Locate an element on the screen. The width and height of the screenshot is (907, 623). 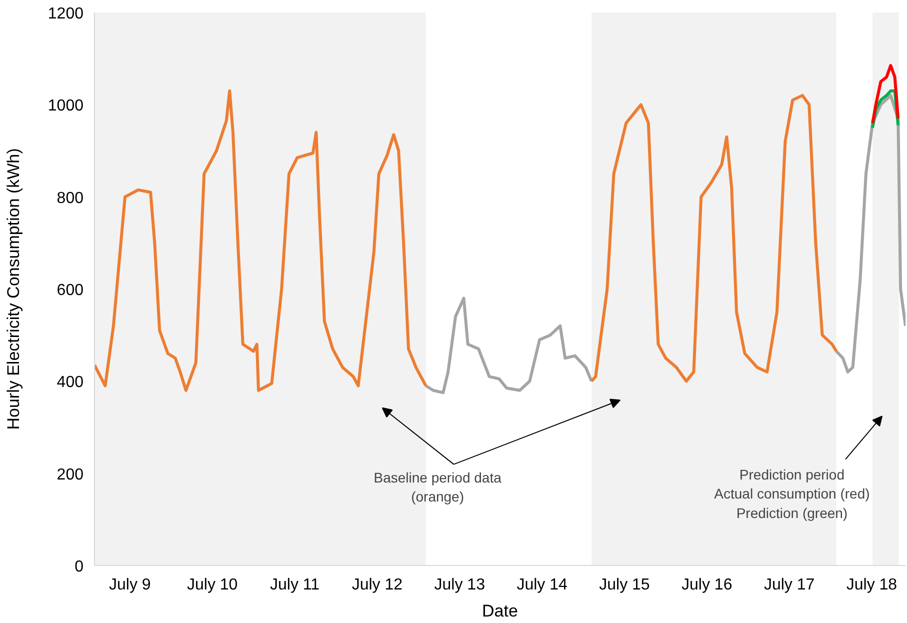
annotation: Baseline period data (orange) is located at coordinates (438, 487).